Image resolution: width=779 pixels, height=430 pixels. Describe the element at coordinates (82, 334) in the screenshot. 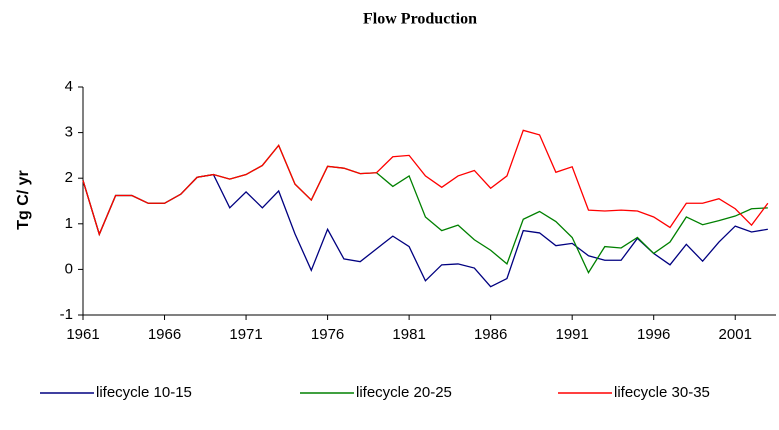

I see `x-tick-label: 1961` at that location.